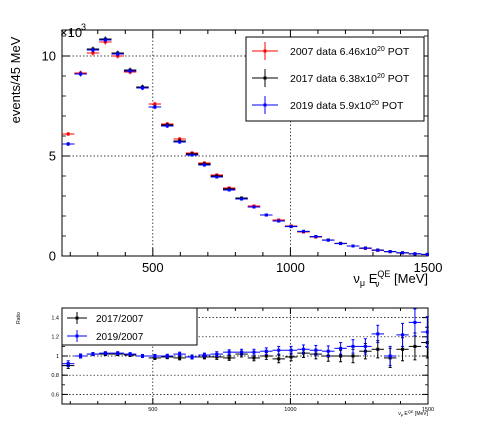 Image resolution: width=491 pixels, height=421 pixels. What do you see at coordinates (390, 278) in the screenshot?
I see `top-x-axis-label: νμ EQE [MeV]` at bounding box center [390, 278].